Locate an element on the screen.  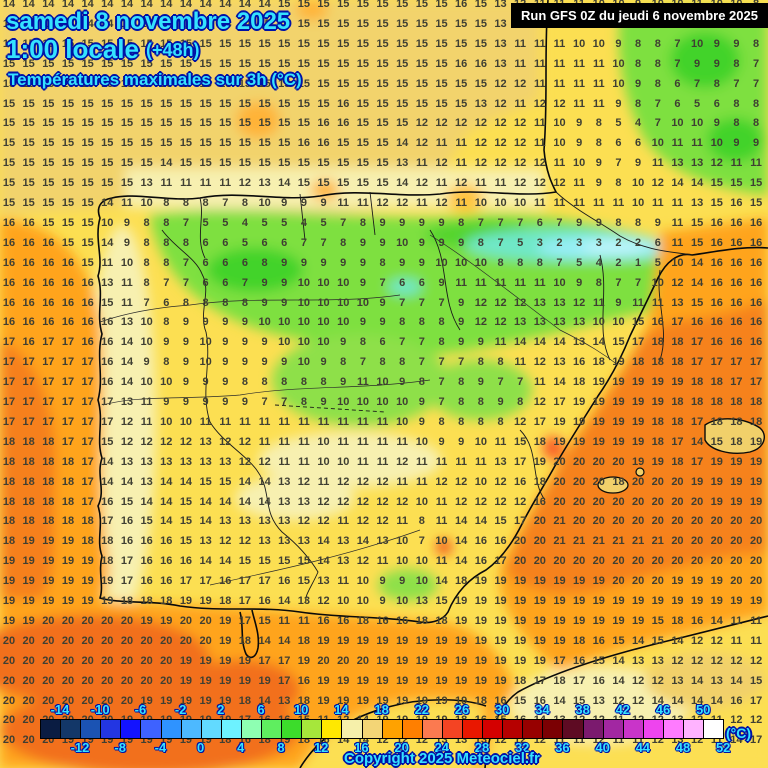
color-scale is located at coordinates (382, 729).